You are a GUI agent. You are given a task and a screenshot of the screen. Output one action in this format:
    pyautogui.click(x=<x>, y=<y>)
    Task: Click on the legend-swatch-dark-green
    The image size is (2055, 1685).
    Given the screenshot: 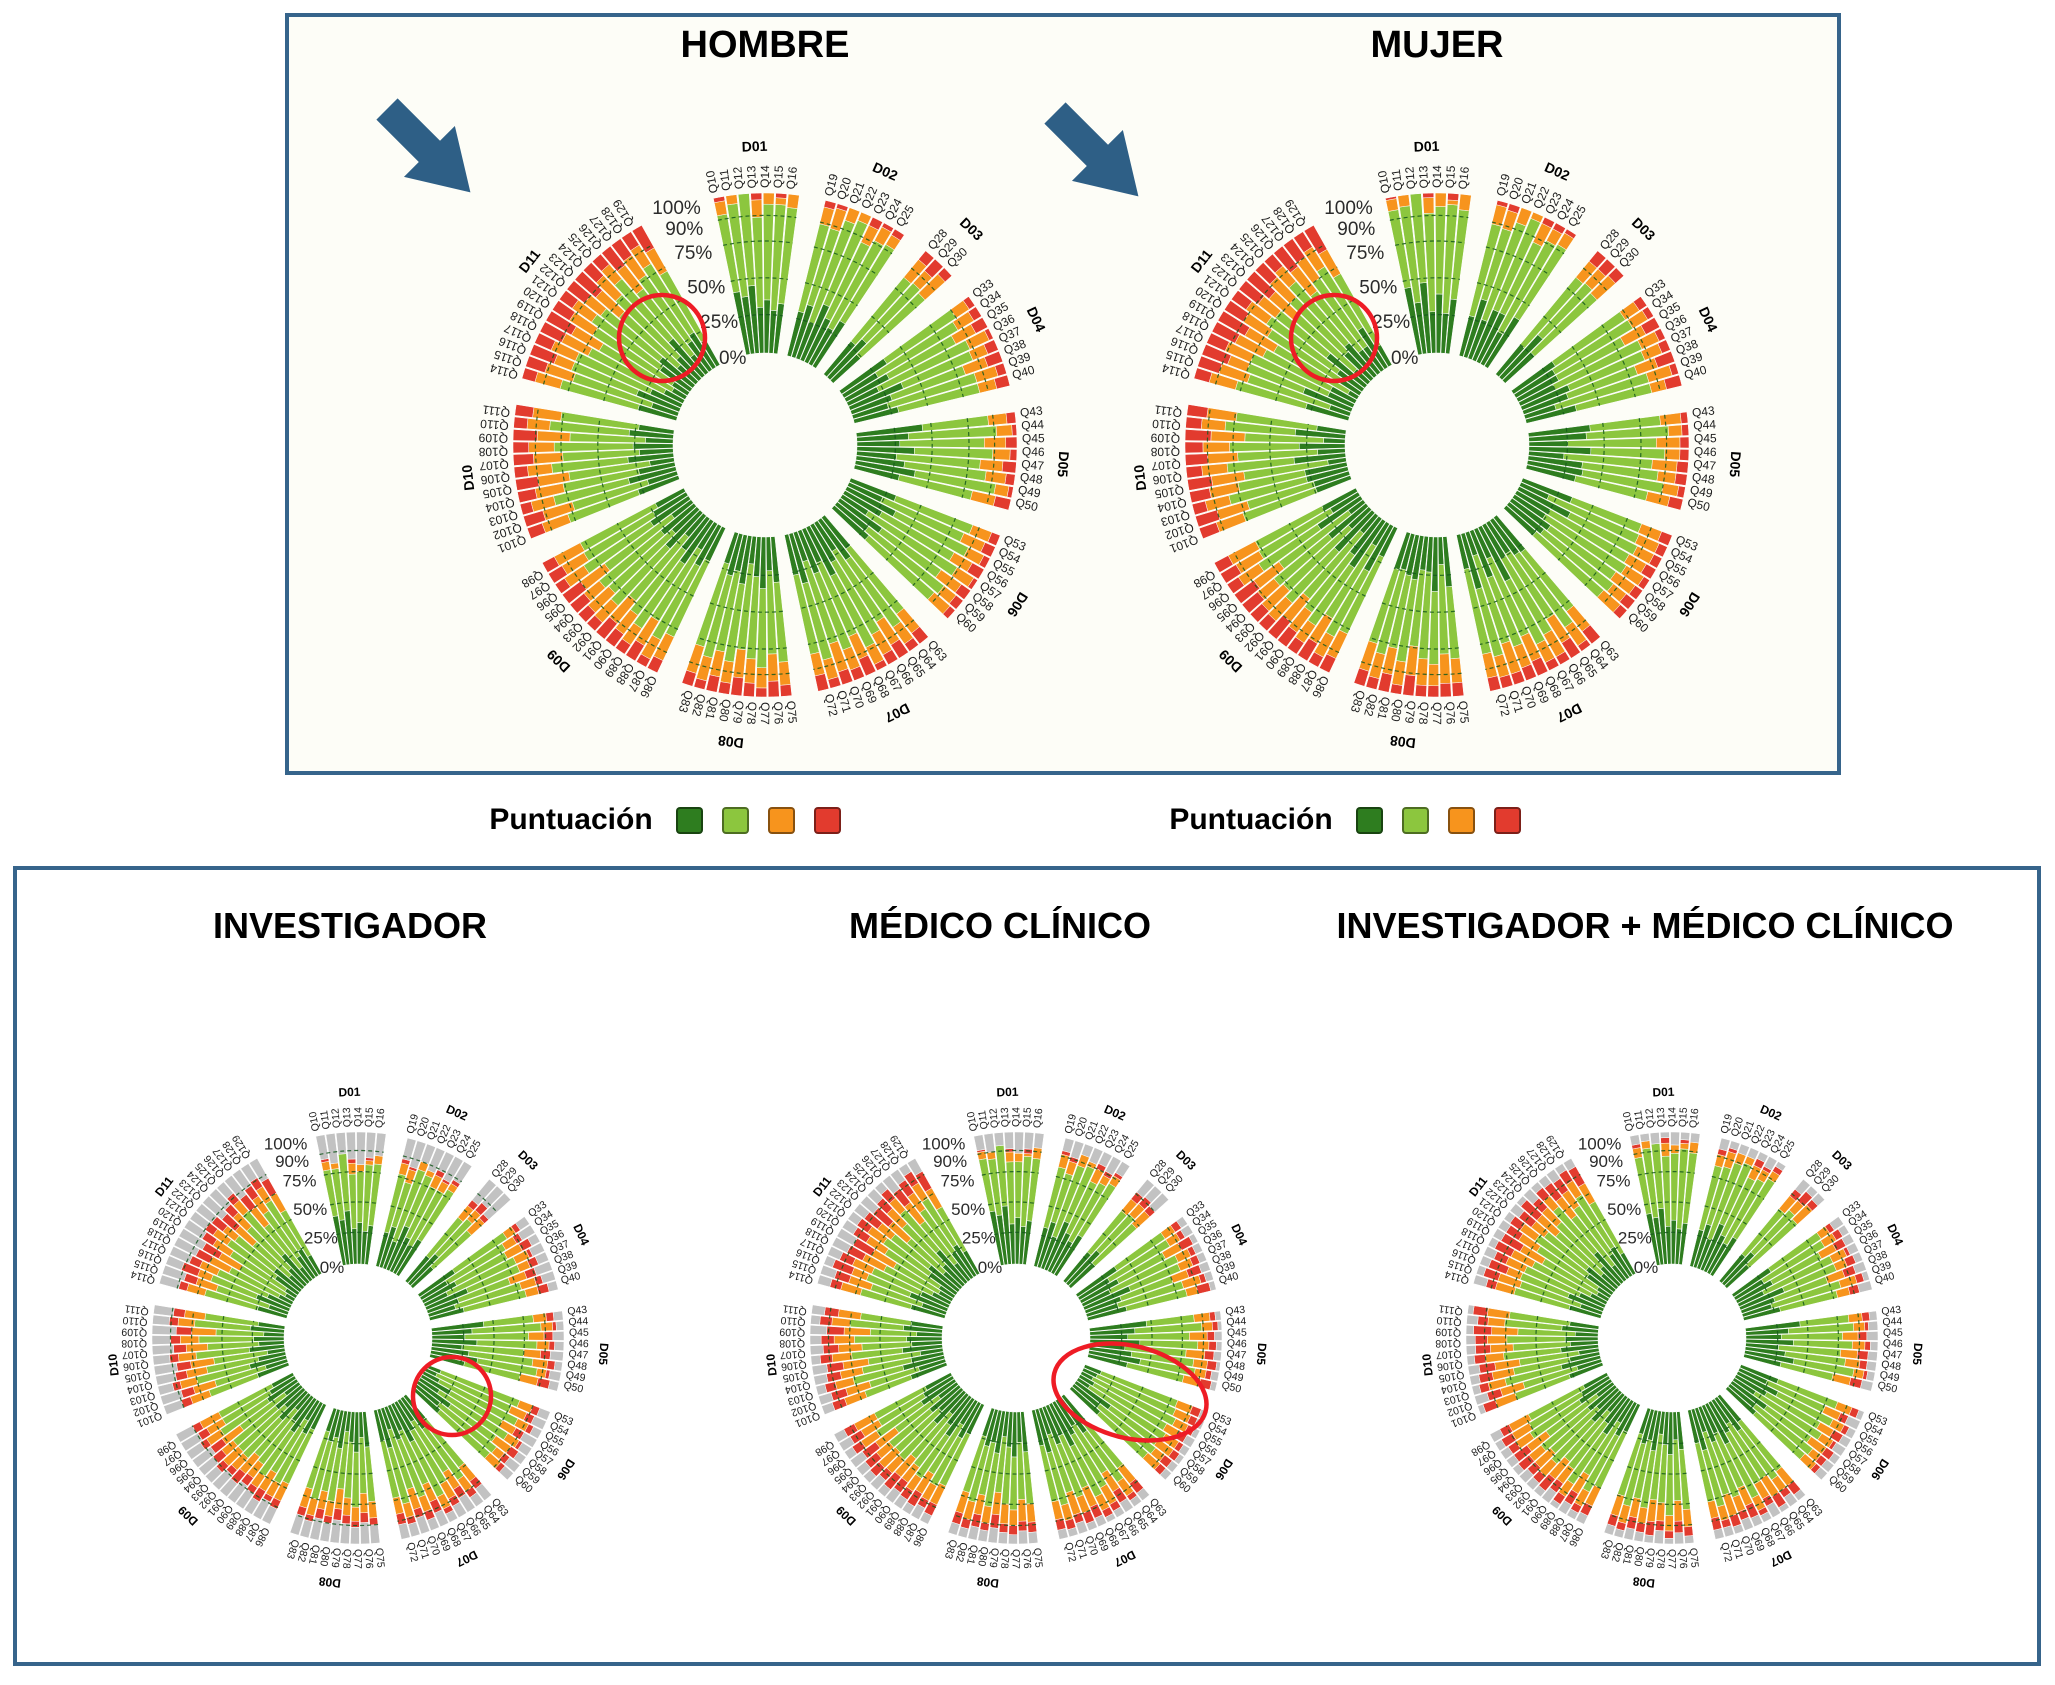 What is the action you would take?
    pyautogui.click(x=1369, y=820)
    